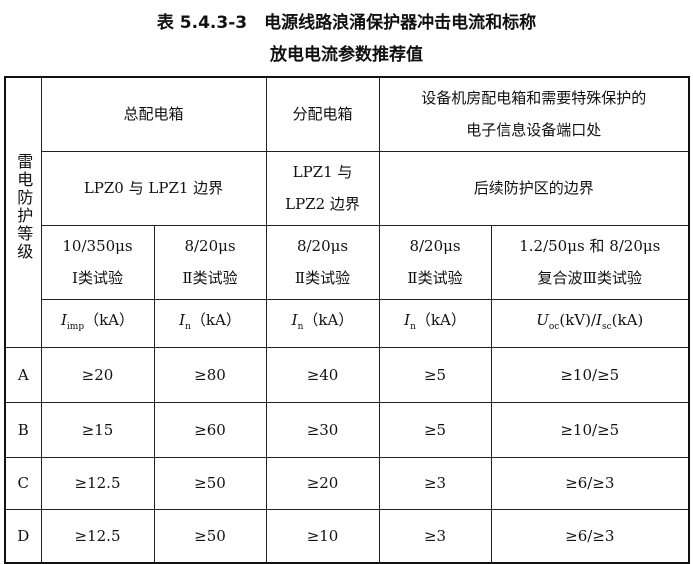 The image size is (693, 564). I want to click on table-row: C ≥12.5 ≥50 ≥20 ≥3 ≥6/≥3, so click(347, 483).